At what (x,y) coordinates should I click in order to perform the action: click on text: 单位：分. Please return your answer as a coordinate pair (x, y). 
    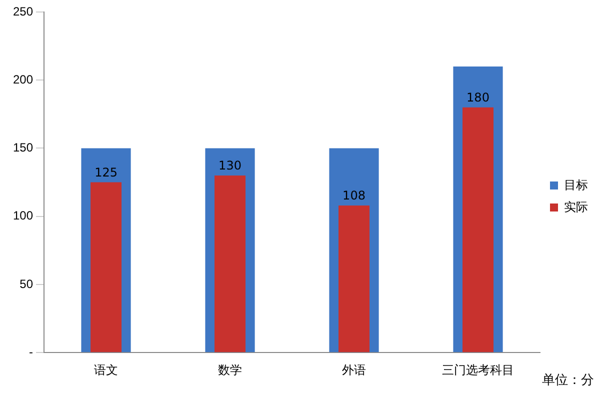
    Looking at the image, I should click on (568, 380).